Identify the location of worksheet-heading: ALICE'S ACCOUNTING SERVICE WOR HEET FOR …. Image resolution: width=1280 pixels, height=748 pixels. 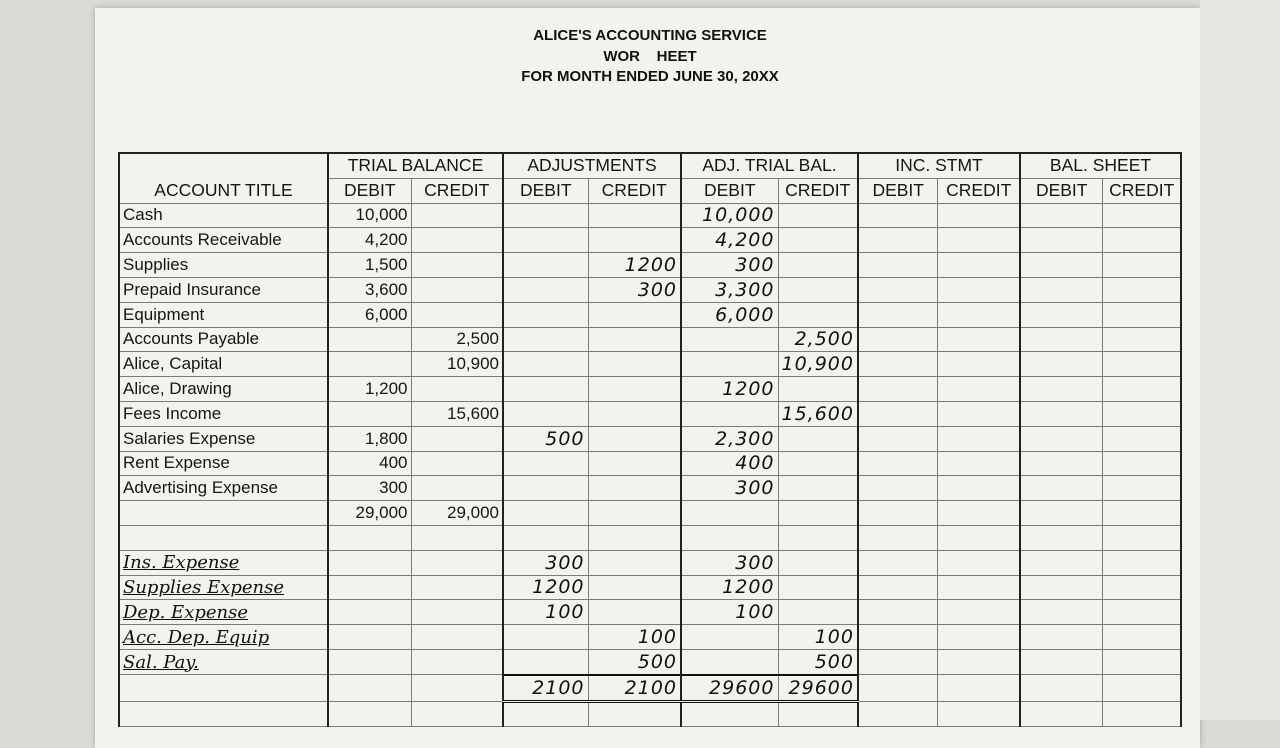
(640, 57).